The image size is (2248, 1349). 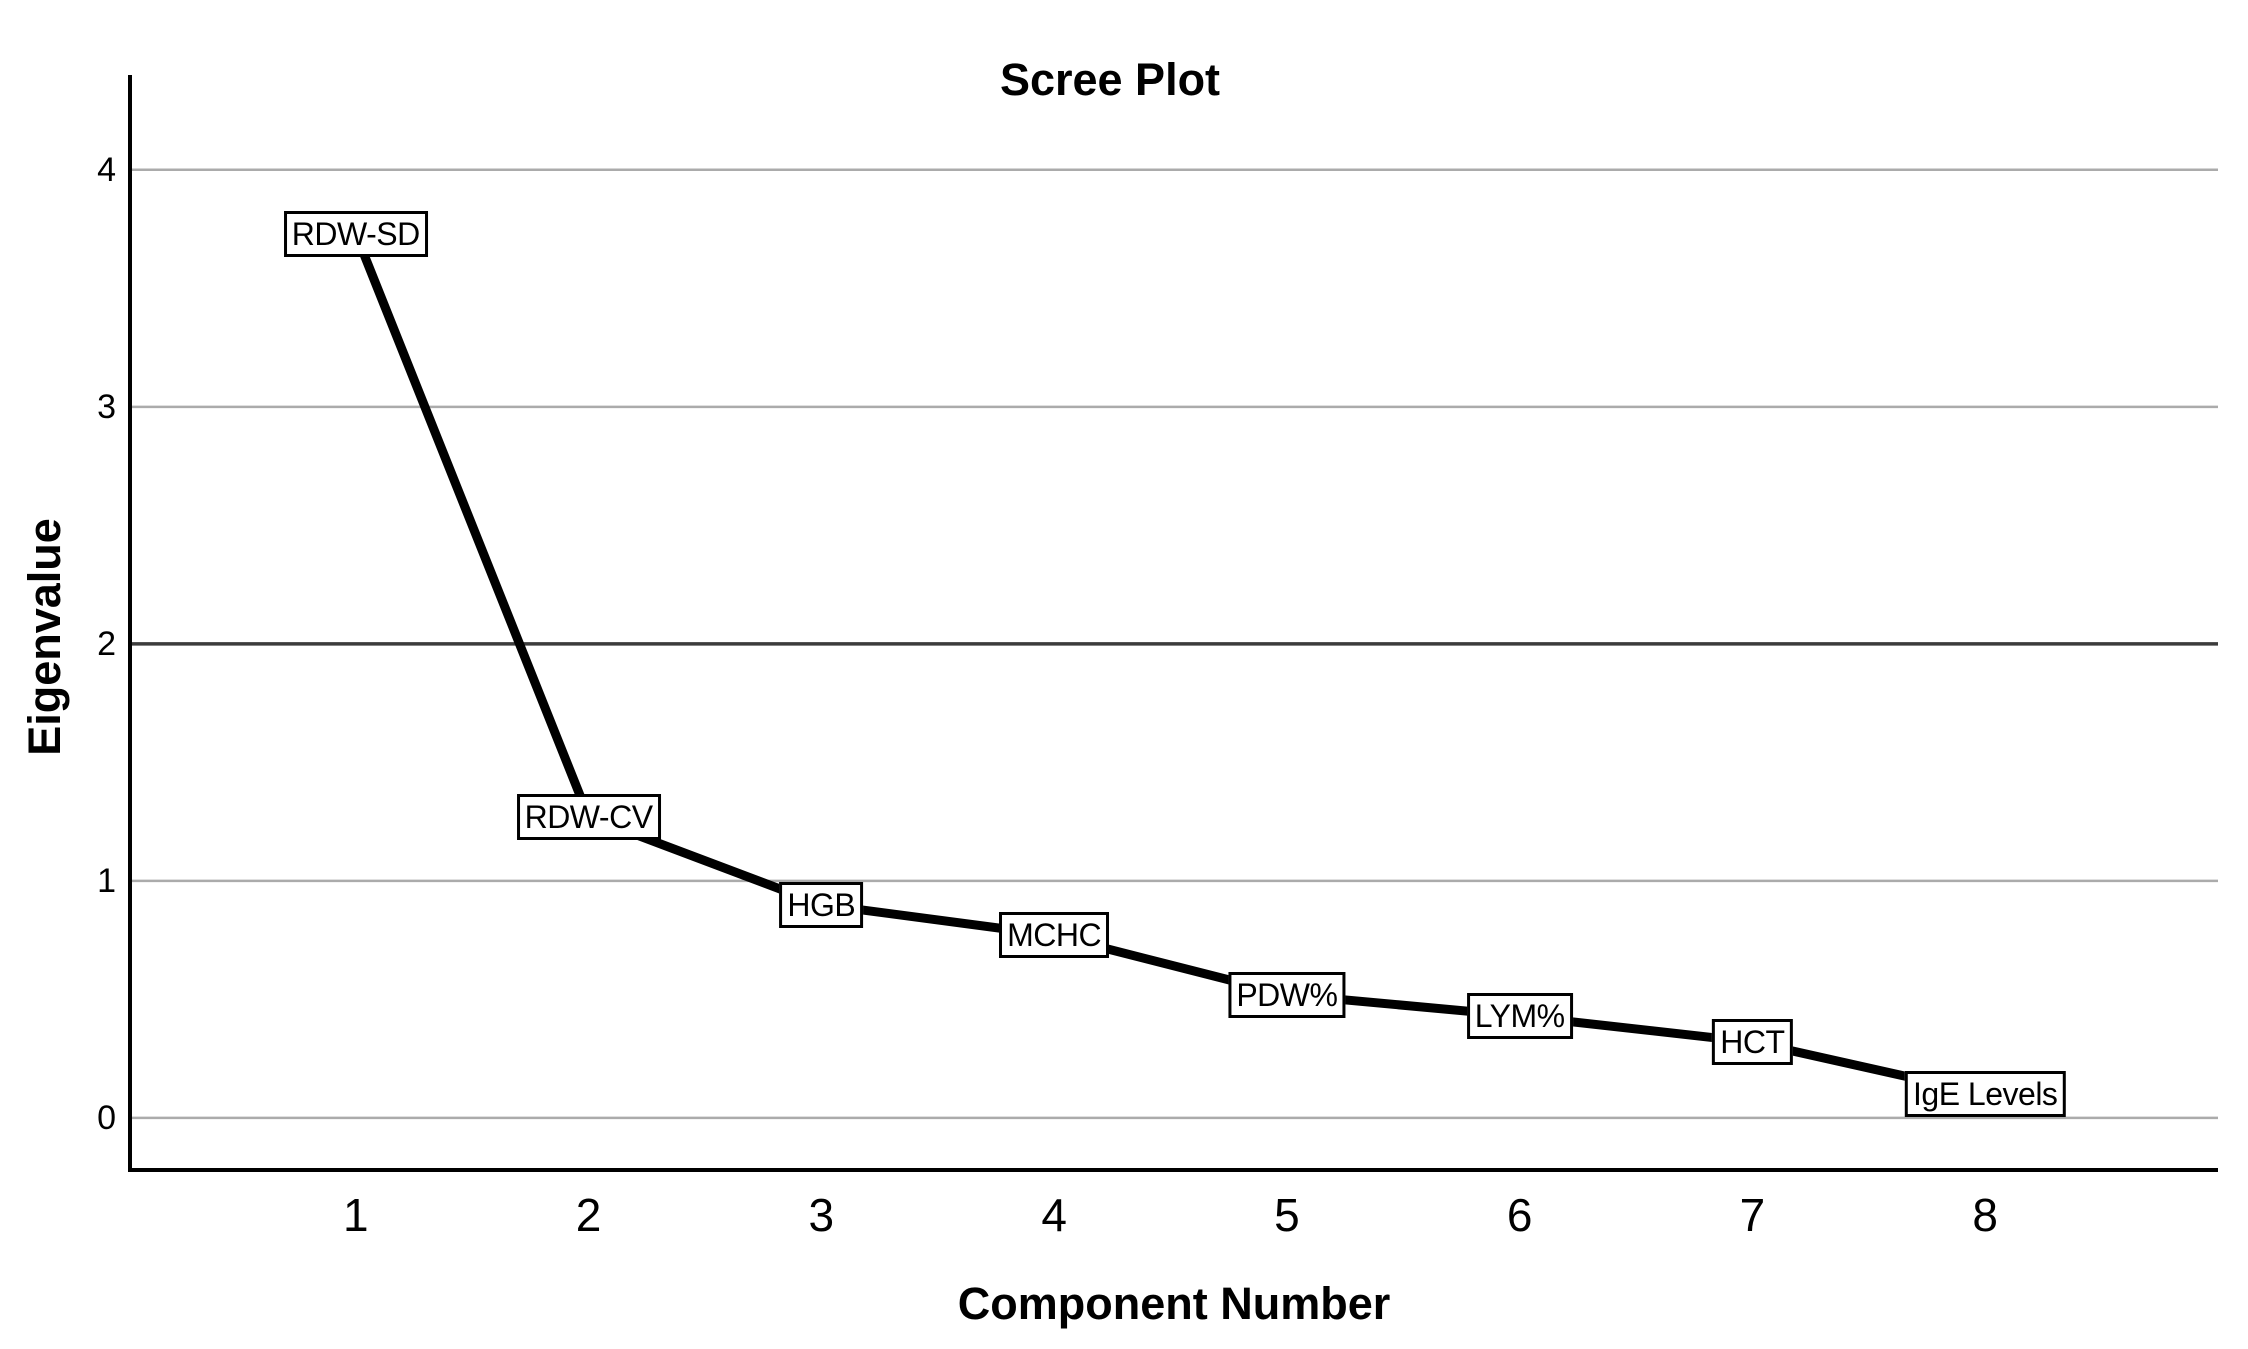 What do you see at coordinates (106, 406) in the screenshot?
I see `y-tick-label-3: 3` at bounding box center [106, 406].